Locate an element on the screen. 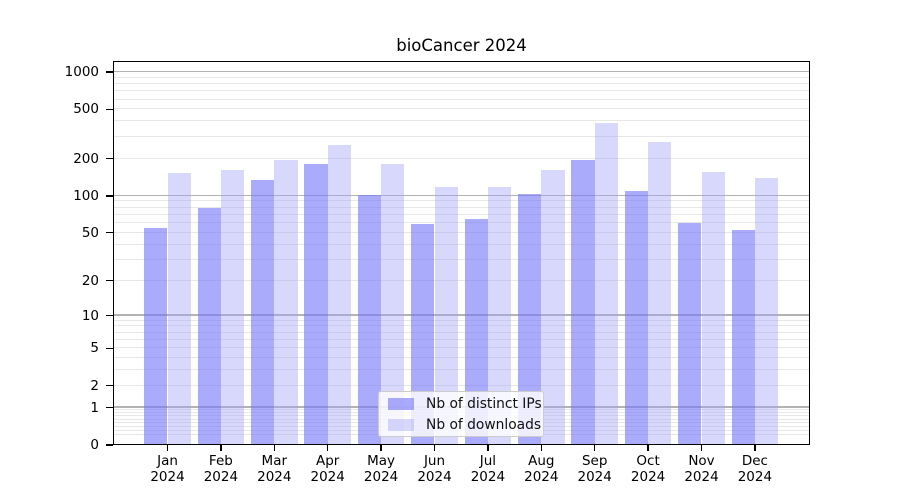 Image resolution: width=900 pixels, height=500 pixels. y-tick-label-10: 10 is located at coordinates (90, 315).